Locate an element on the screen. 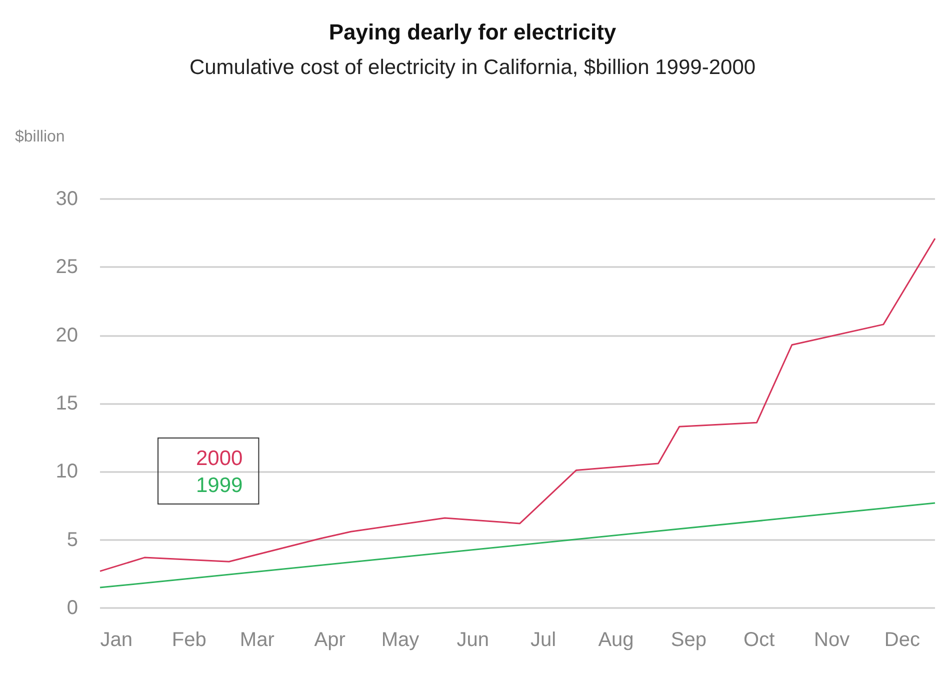 This screenshot has width=945, height=677. x-tick-label: Dec is located at coordinates (902, 640).